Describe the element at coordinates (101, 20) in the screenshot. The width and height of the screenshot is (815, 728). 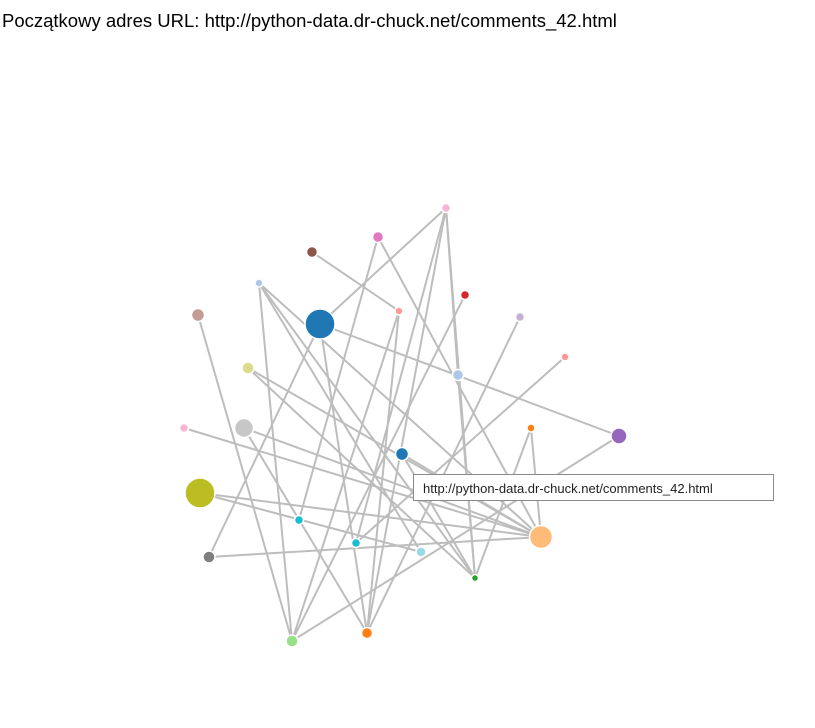
I see `start-url-label: Początkowy adres URL:` at that location.